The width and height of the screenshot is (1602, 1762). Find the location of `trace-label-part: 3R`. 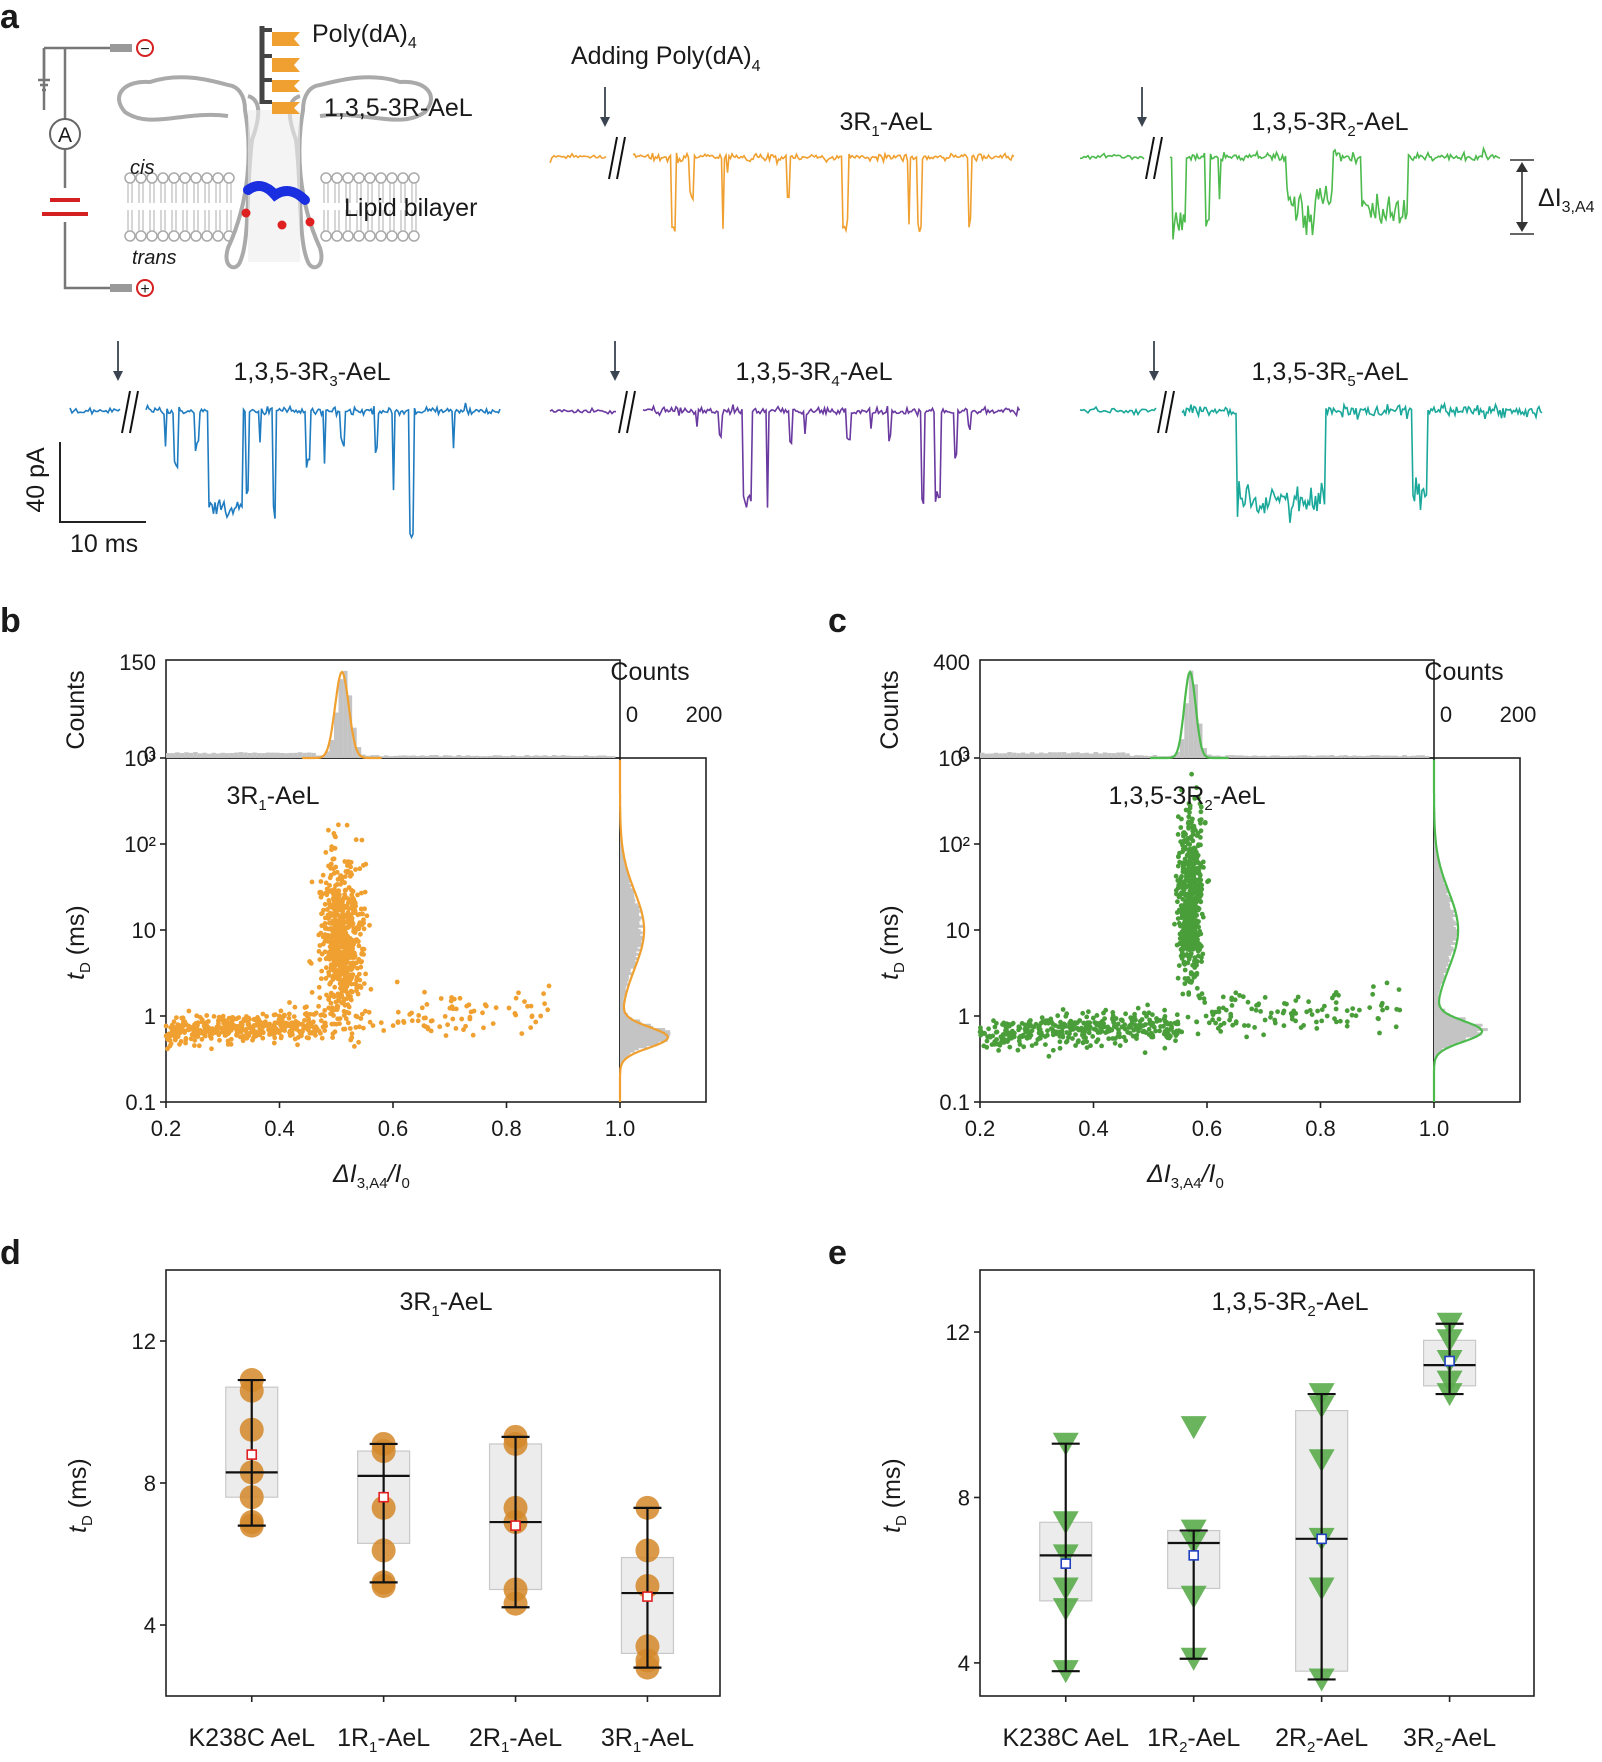

trace-label-part: 3R is located at coordinates (855, 122).